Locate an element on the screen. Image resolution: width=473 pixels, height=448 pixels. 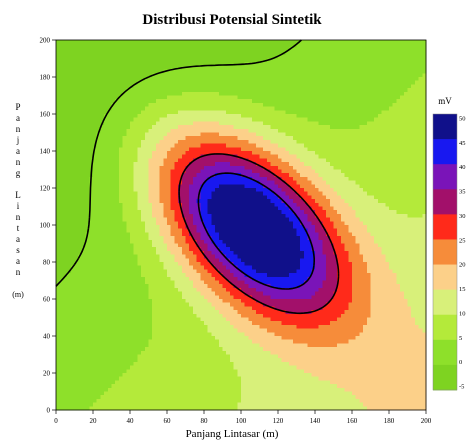
x-tick-label: 40 is located at coordinates (131, 421).